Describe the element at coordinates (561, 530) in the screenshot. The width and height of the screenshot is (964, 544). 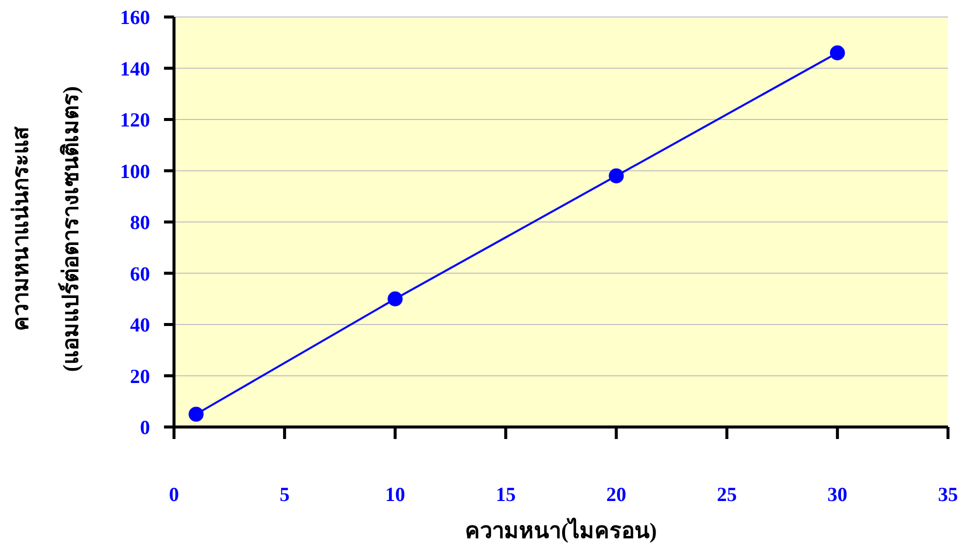
I see `x-axis-title: ความหนา(ไมครอน)` at that location.